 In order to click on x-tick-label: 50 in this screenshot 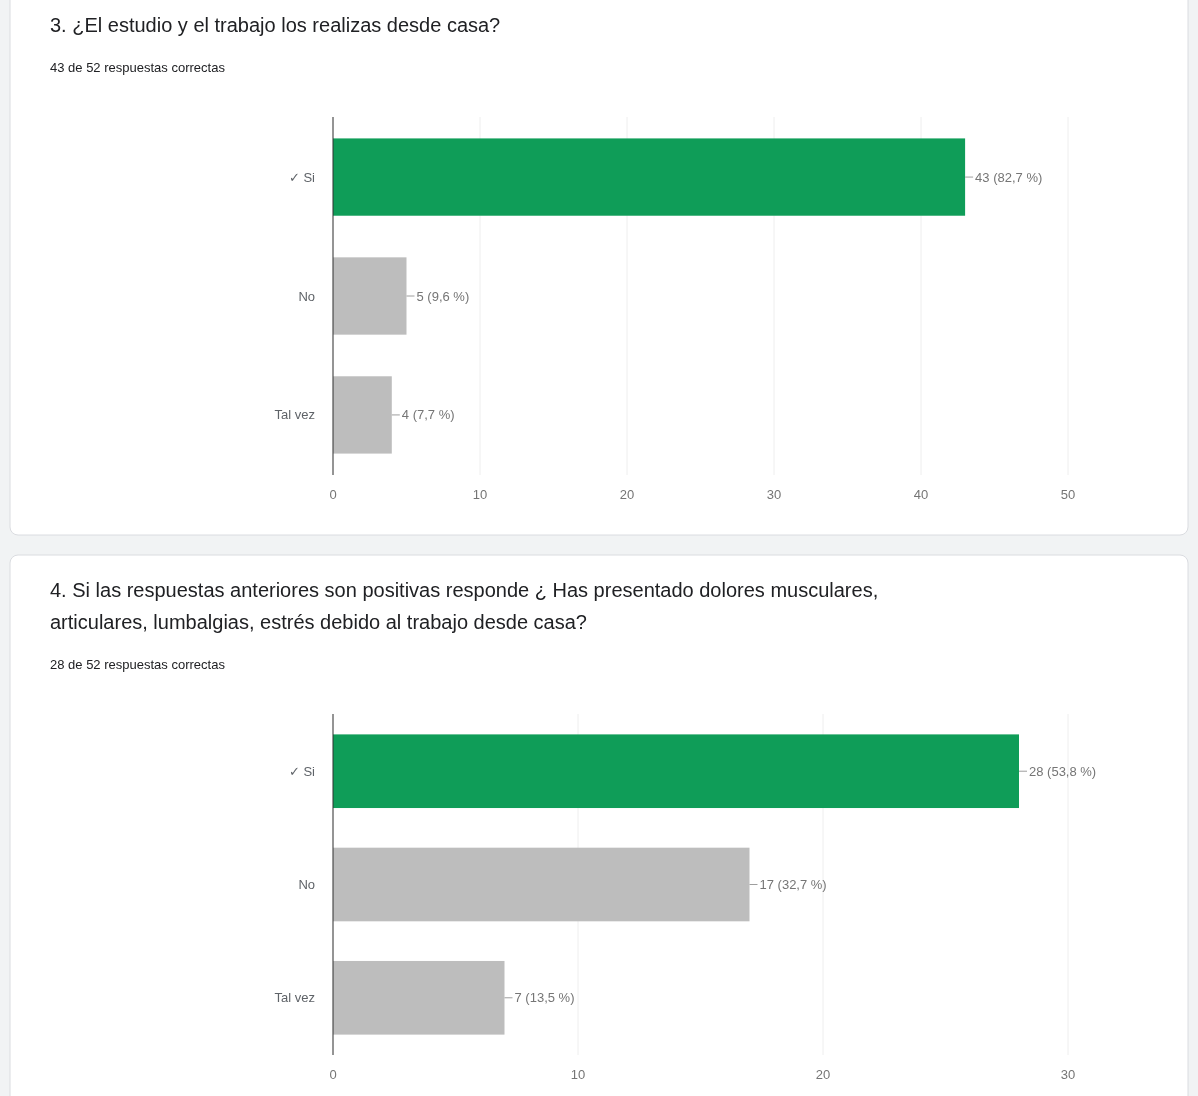, I will do `click(1068, 494)`.